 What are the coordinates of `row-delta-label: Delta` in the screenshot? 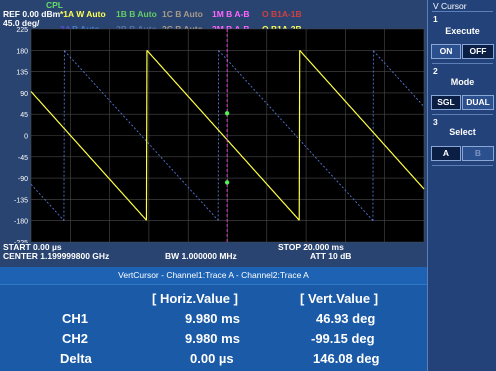 It's located at (76, 358).